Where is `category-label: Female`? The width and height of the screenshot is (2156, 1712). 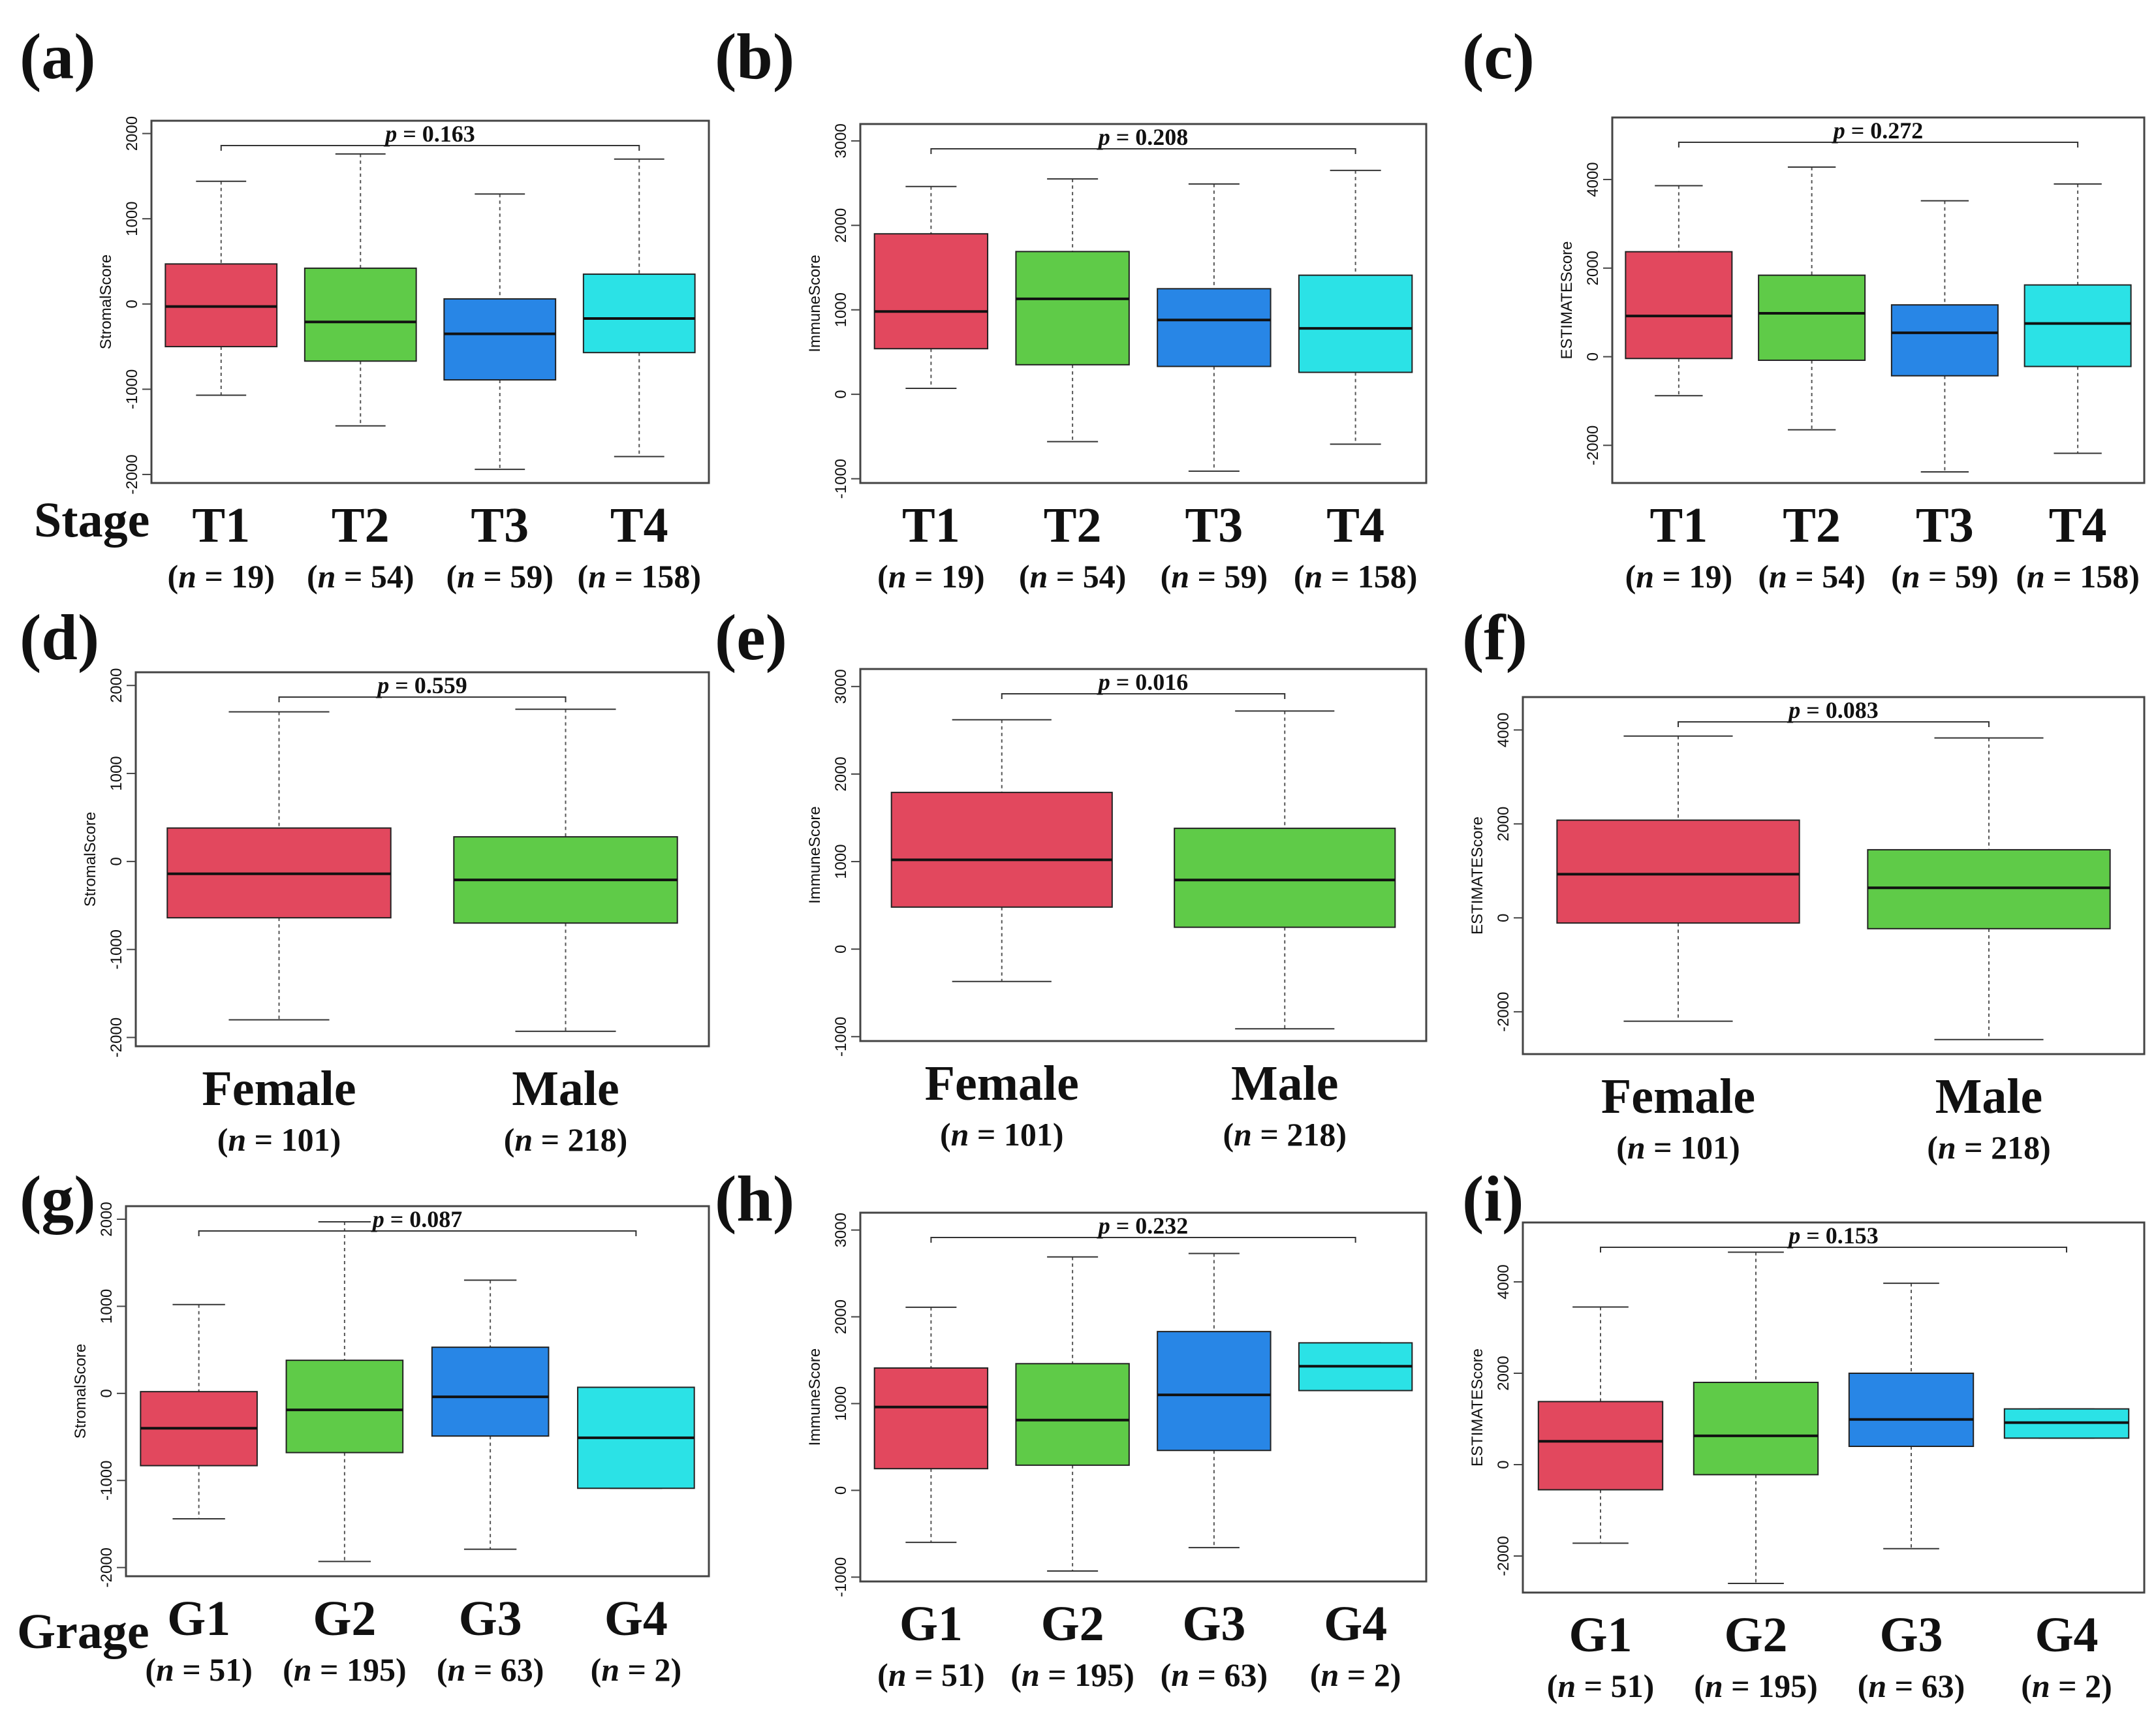
category-label: Female is located at coordinates (1002, 1083).